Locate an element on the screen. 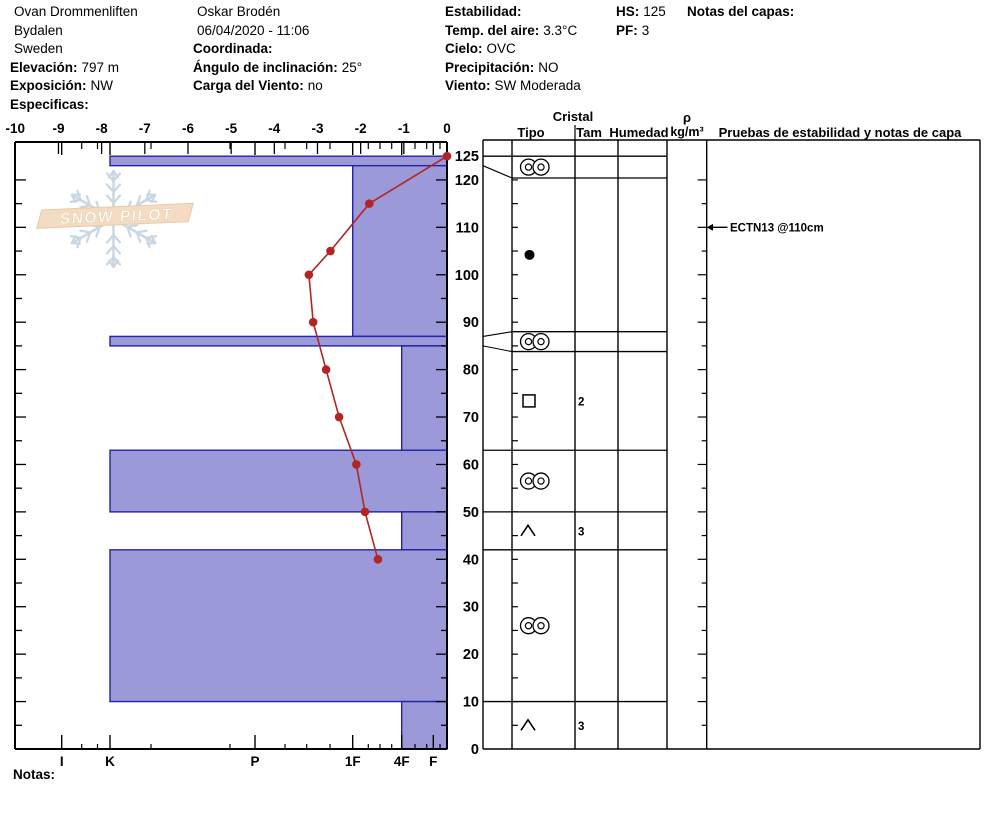 This screenshot has height=840, width=994. temp-axis-label: -6 is located at coordinates (188, 128).